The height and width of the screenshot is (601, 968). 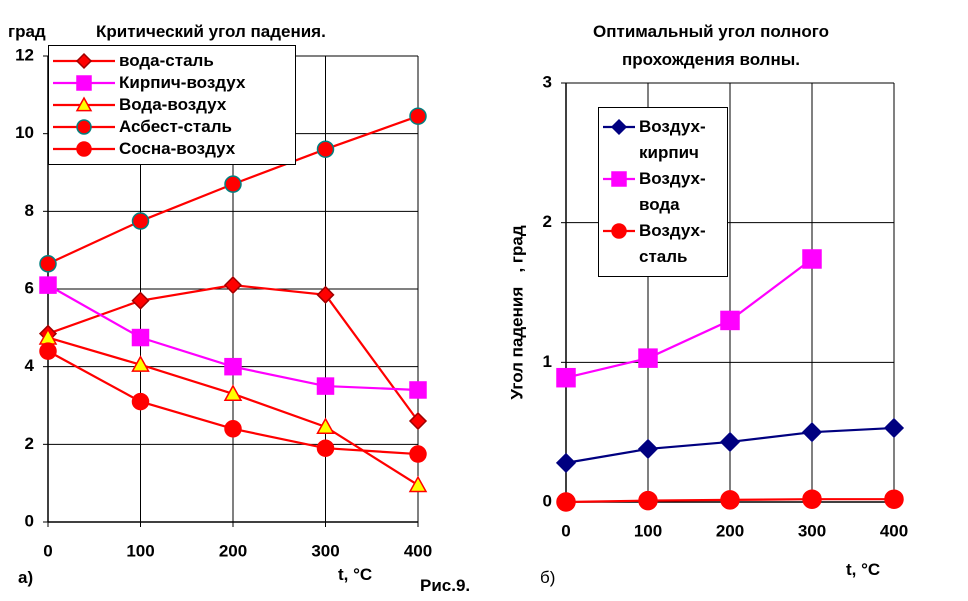 What do you see at coordinates (547, 361) in the screenshot?
I see `y-tick-label: 1` at bounding box center [547, 361].